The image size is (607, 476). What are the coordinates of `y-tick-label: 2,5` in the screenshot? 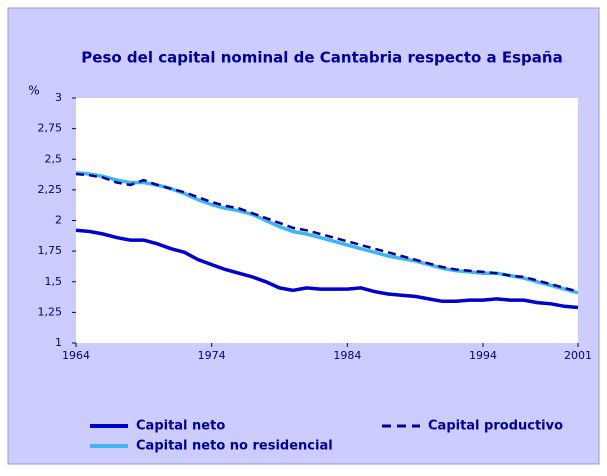 It's located at (54, 158).